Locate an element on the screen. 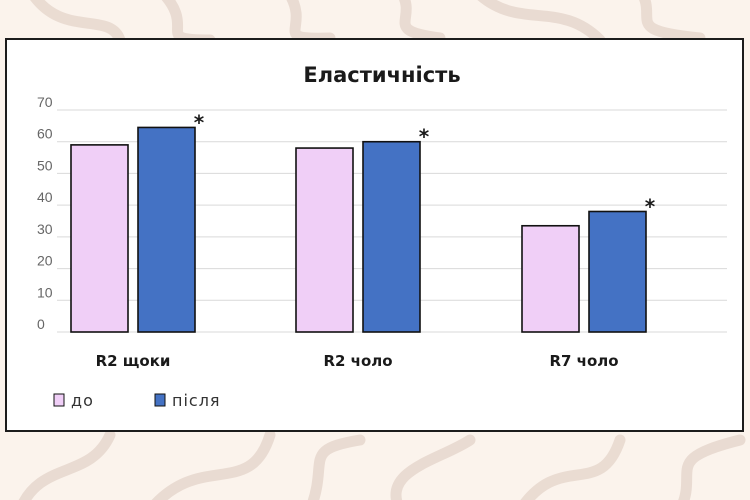  category-label: R2 щоки is located at coordinates (133, 361).